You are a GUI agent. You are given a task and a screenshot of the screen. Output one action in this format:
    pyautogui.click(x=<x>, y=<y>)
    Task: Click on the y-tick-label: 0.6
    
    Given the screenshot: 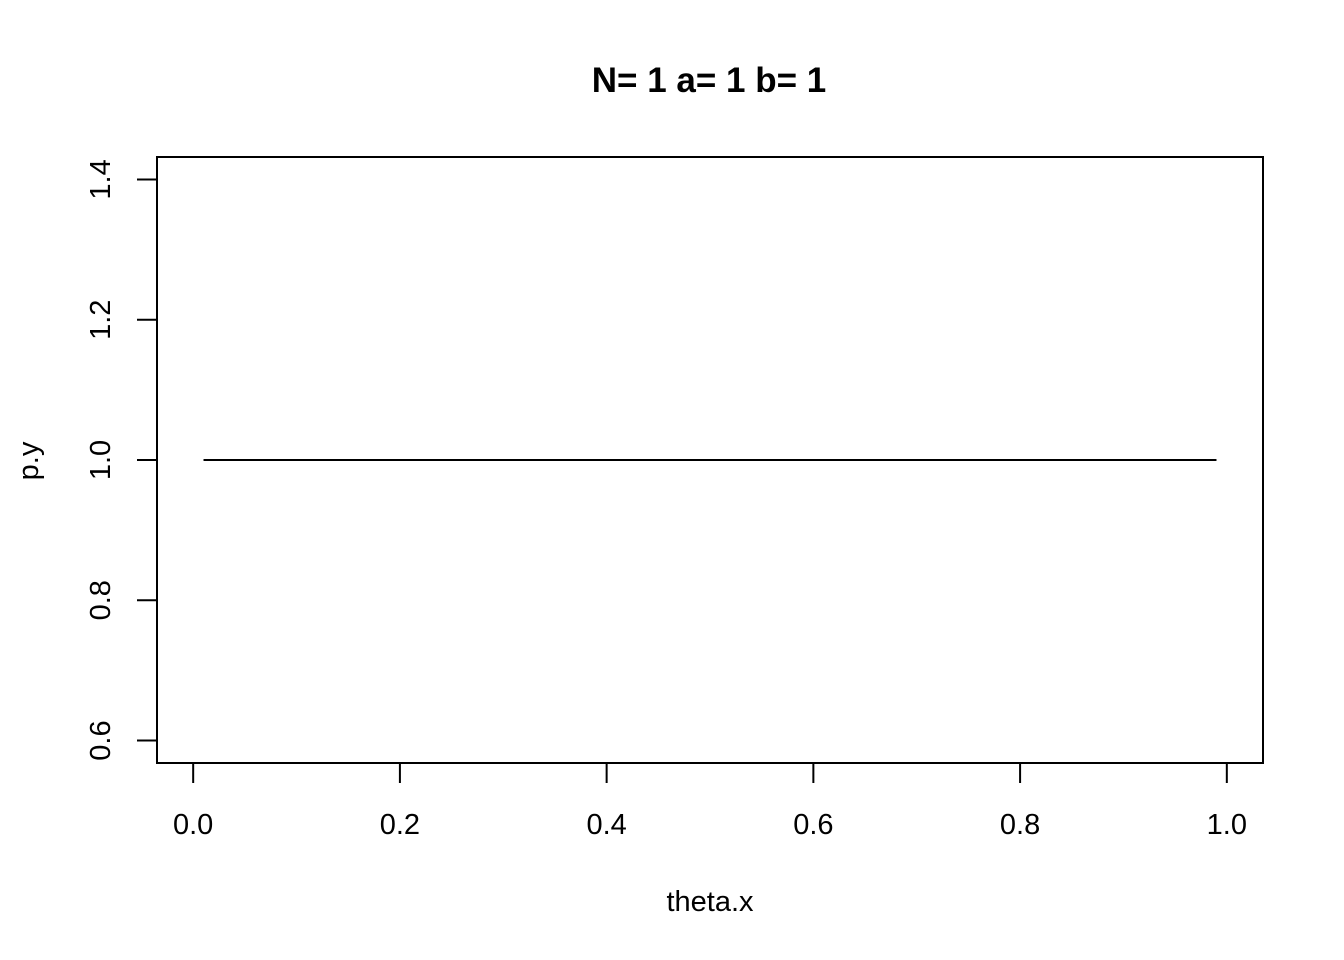 What is the action you would take?
    pyautogui.click(x=101, y=740)
    